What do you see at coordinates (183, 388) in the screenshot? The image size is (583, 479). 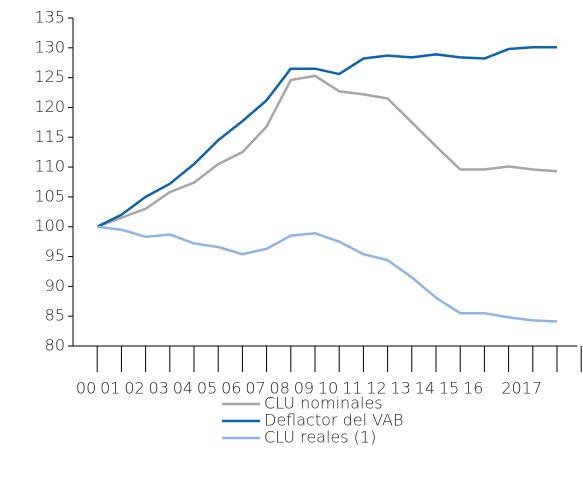 I see `x-tick-label: 04` at bounding box center [183, 388].